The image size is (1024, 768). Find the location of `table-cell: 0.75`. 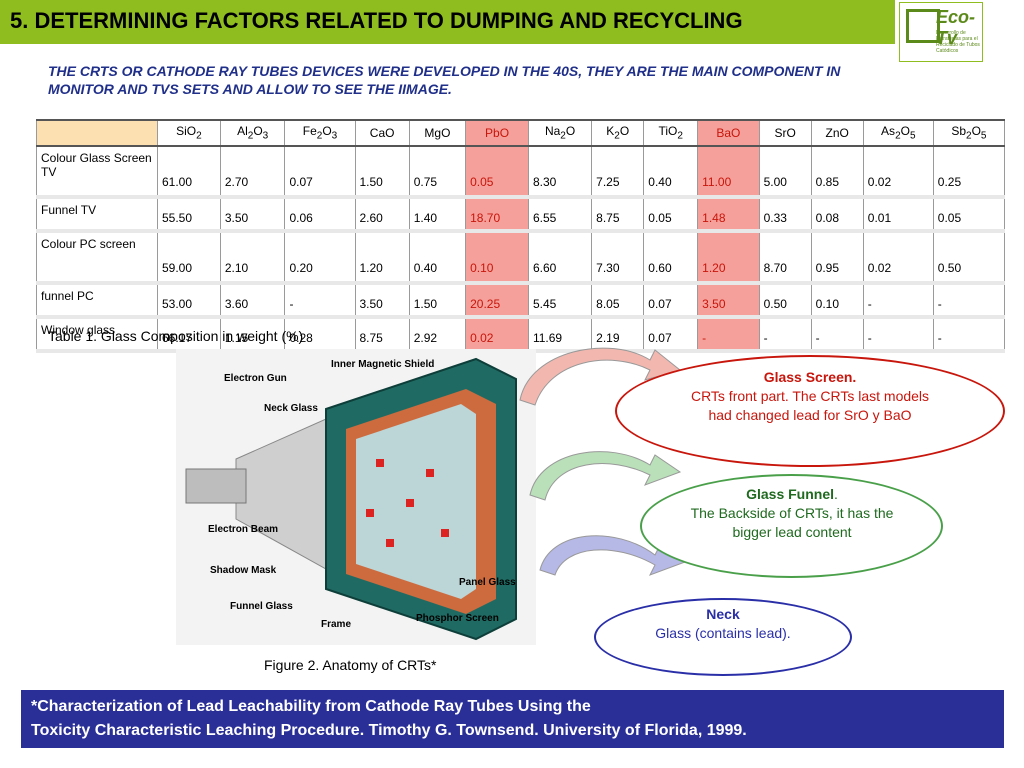

table-cell: 0.75 is located at coordinates (438, 172).